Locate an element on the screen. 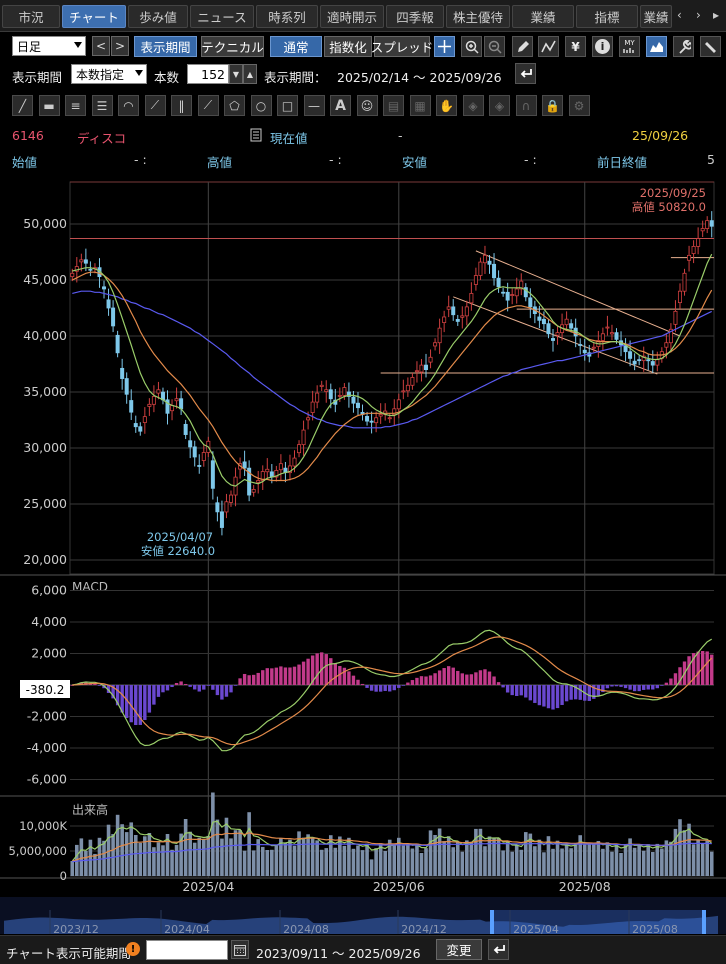 The height and width of the screenshot is (964, 726). document-icon is located at coordinates (256, 136).